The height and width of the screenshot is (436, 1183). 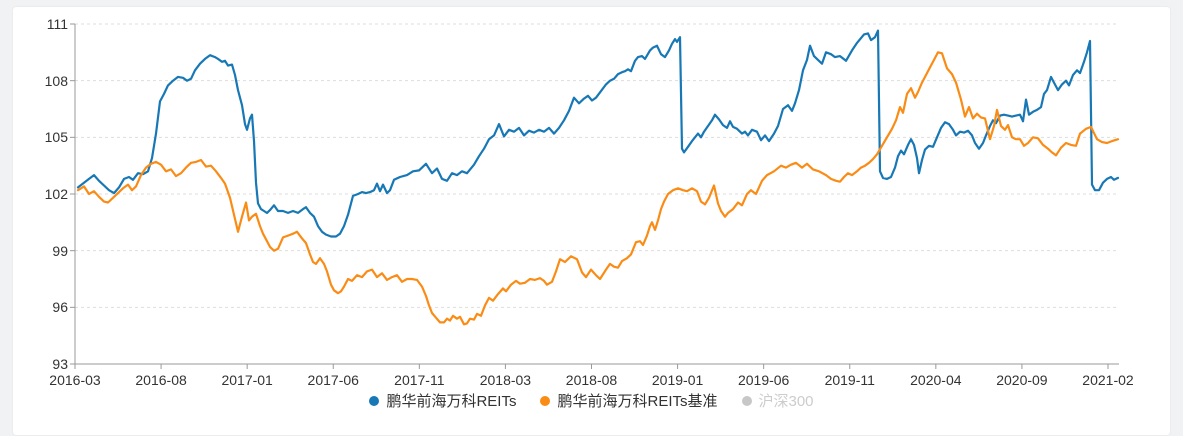 I want to click on series-dot-orange-icon, so click(x=545, y=400).